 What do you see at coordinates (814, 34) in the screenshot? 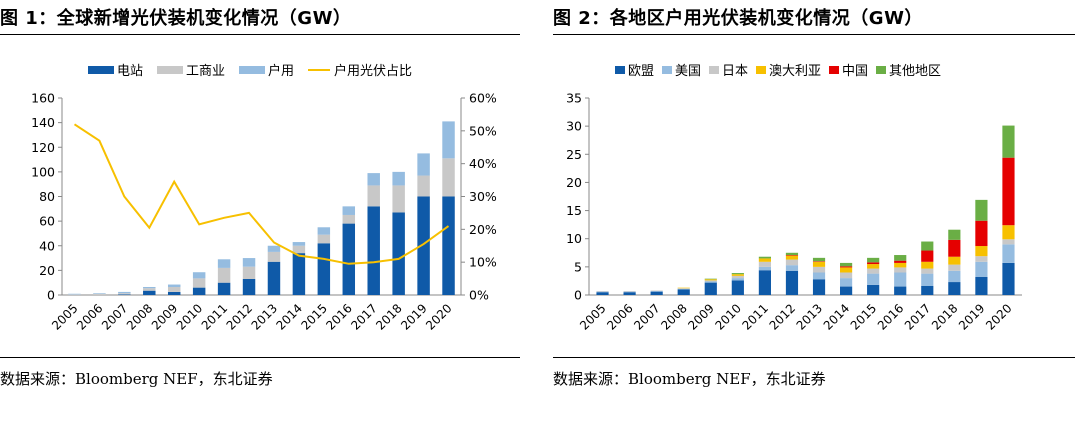
I see `figure-2-title-rule` at bounding box center [814, 34].